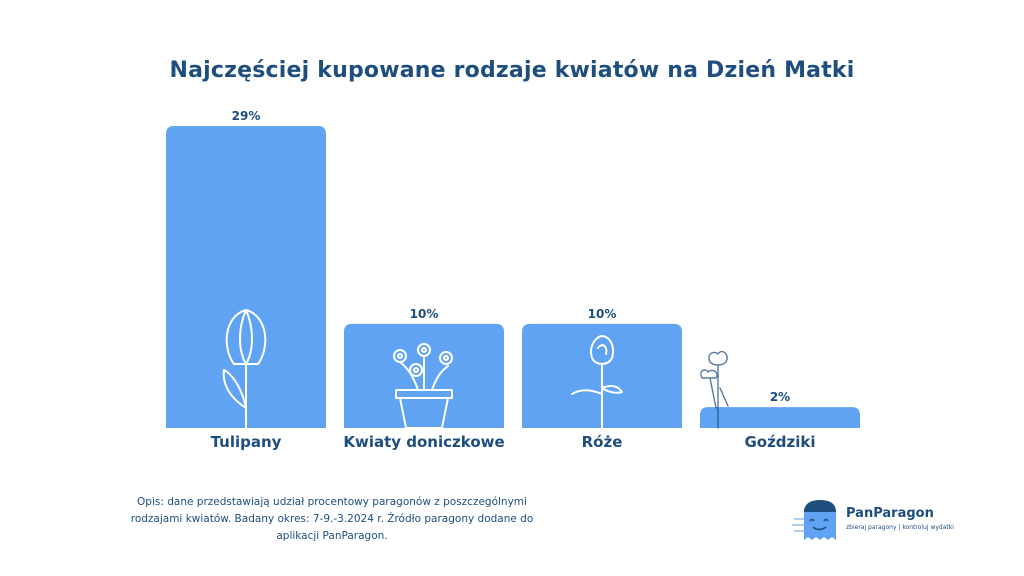 The image size is (1024, 576). Describe the element at coordinates (423, 386) in the screenshot. I see `potted-flowers-icon` at that location.